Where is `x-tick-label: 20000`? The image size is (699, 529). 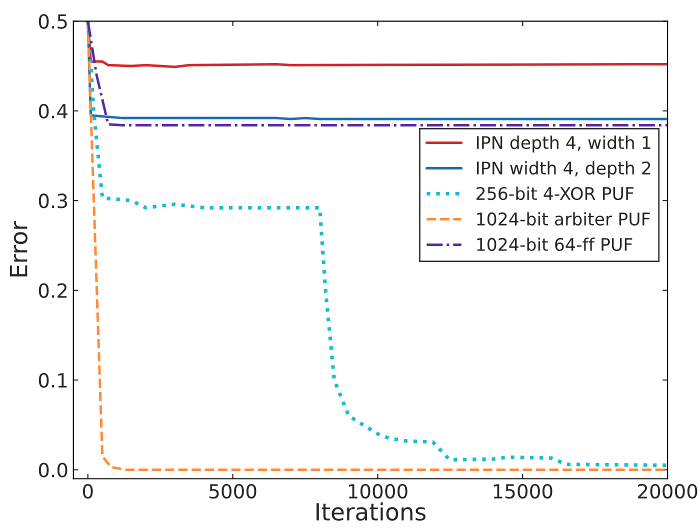
x-tick-label: 20000 is located at coordinates (668, 491).